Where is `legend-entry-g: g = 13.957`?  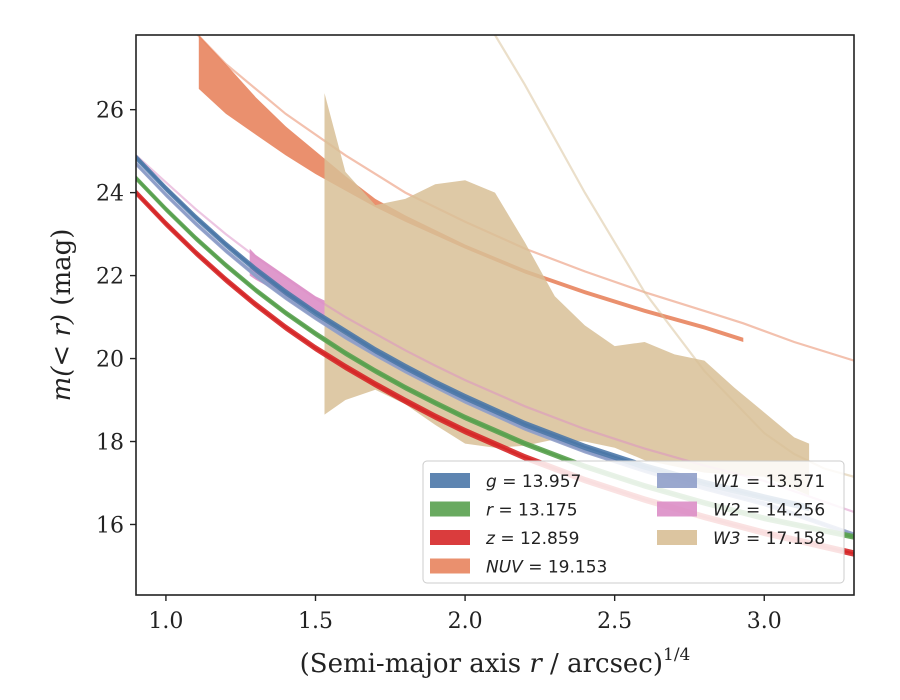 legend-entry-g: g = 13.957 is located at coordinates (505, 482).